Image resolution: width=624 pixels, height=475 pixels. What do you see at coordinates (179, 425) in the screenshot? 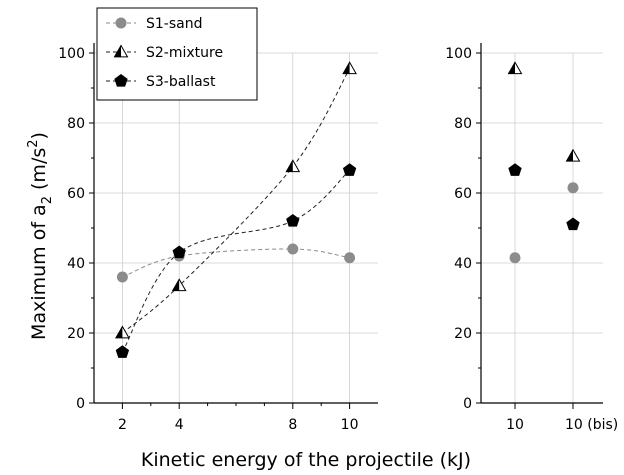
I see `x-tick-label: 4` at bounding box center [179, 425].